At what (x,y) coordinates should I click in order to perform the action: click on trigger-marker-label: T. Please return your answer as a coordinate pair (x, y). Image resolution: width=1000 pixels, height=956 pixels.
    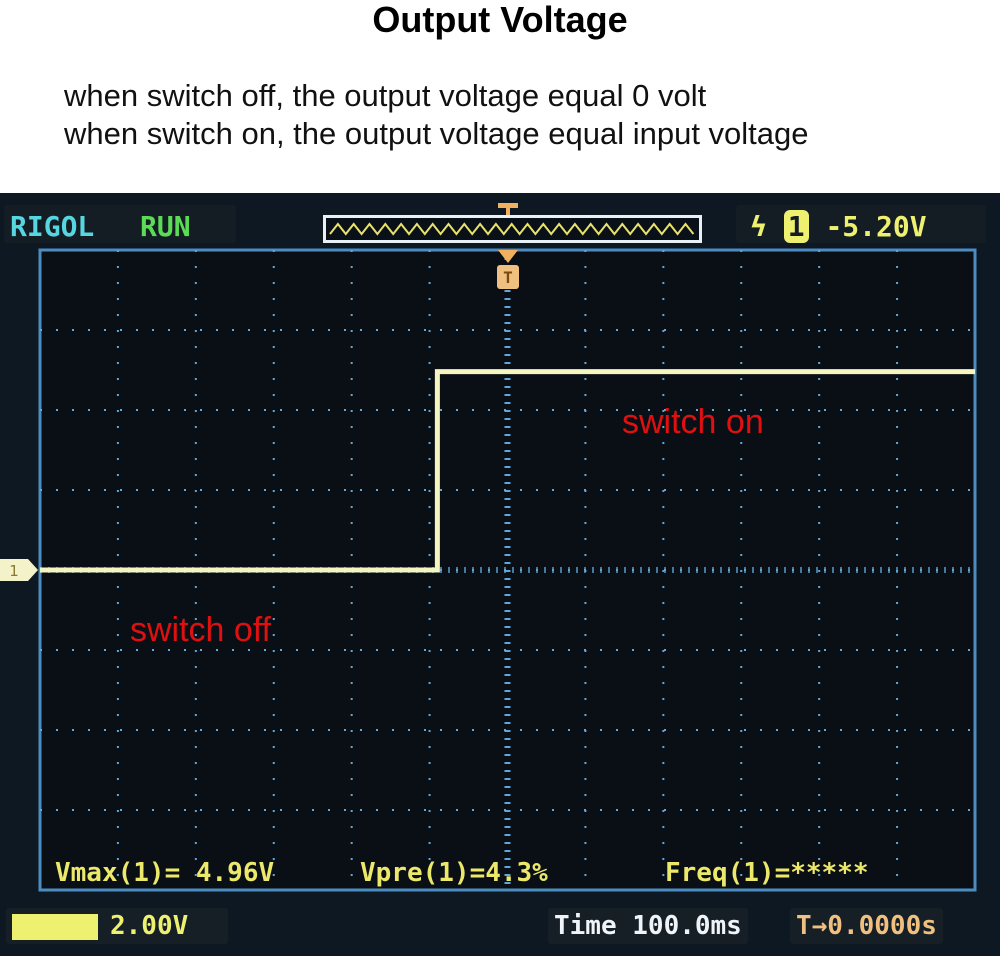
    Looking at the image, I should click on (508, 277).